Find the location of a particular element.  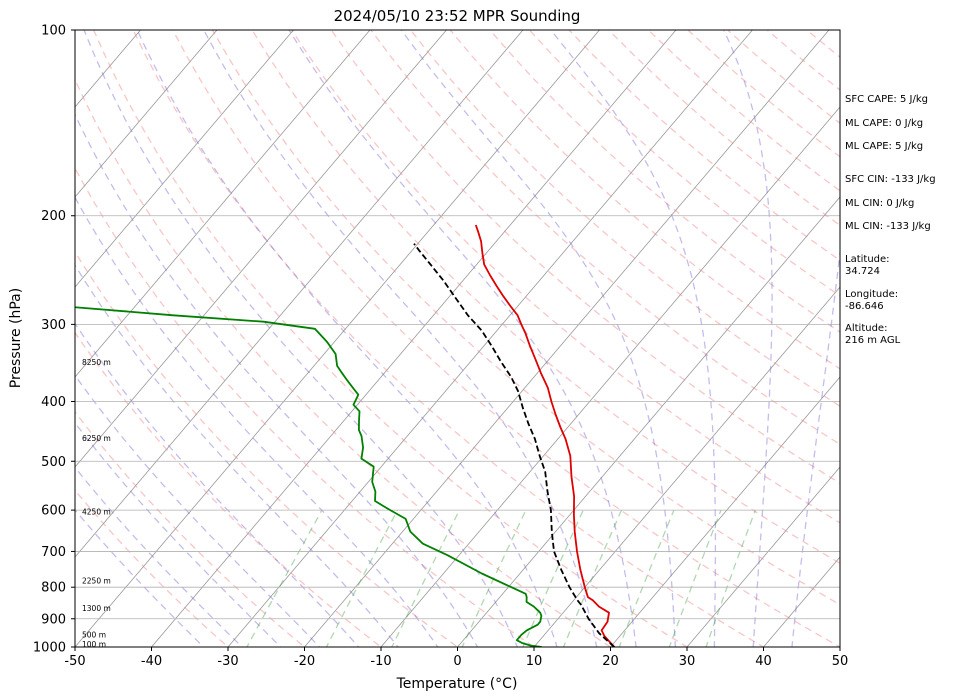

y-tick-label: 600 is located at coordinates (53, 511).